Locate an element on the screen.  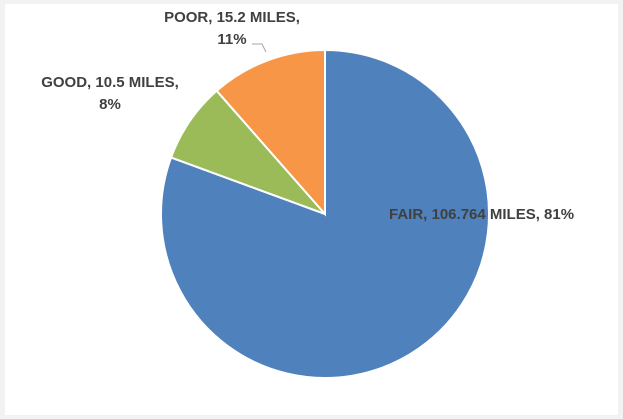
data-label-poor: POOR, 15.2 MILES, 11% is located at coordinates (232, 28).